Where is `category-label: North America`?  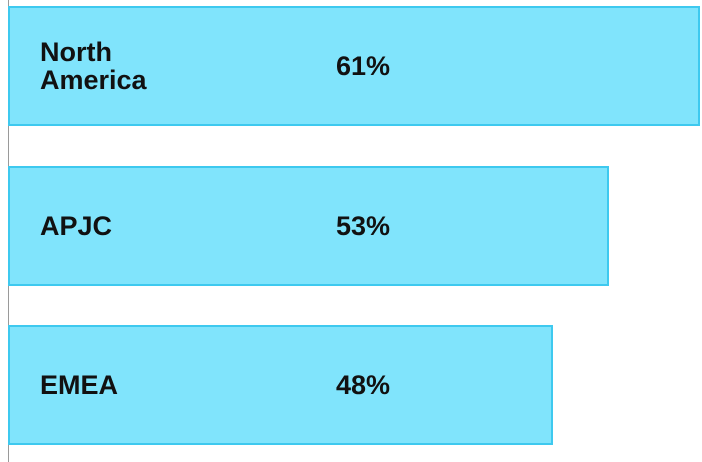 category-label: North America is located at coordinates (93, 66).